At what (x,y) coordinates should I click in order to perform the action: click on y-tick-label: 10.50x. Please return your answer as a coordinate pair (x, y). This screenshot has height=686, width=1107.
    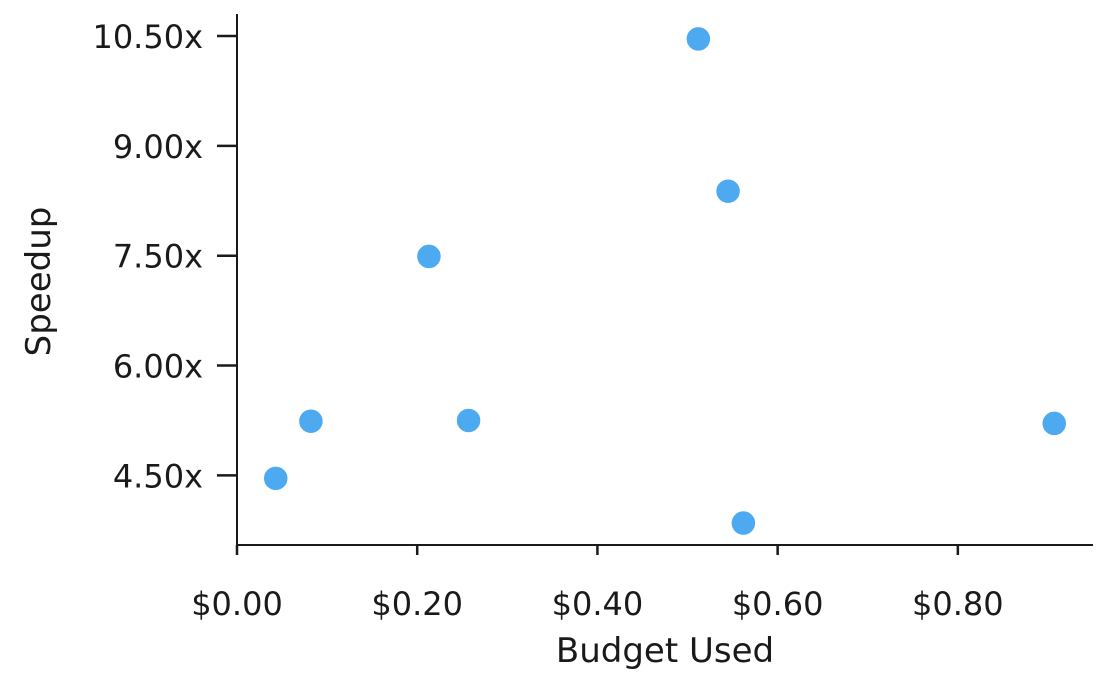
    Looking at the image, I should click on (147, 37).